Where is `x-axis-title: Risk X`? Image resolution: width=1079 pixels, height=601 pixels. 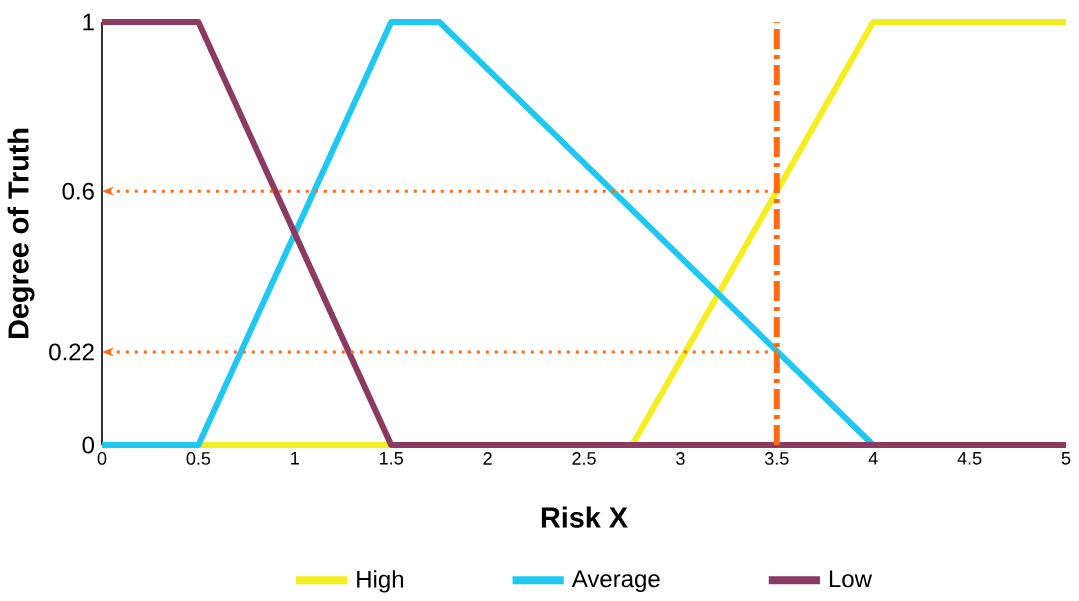
x-axis-title: Risk X is located at coordinates (584, 517).